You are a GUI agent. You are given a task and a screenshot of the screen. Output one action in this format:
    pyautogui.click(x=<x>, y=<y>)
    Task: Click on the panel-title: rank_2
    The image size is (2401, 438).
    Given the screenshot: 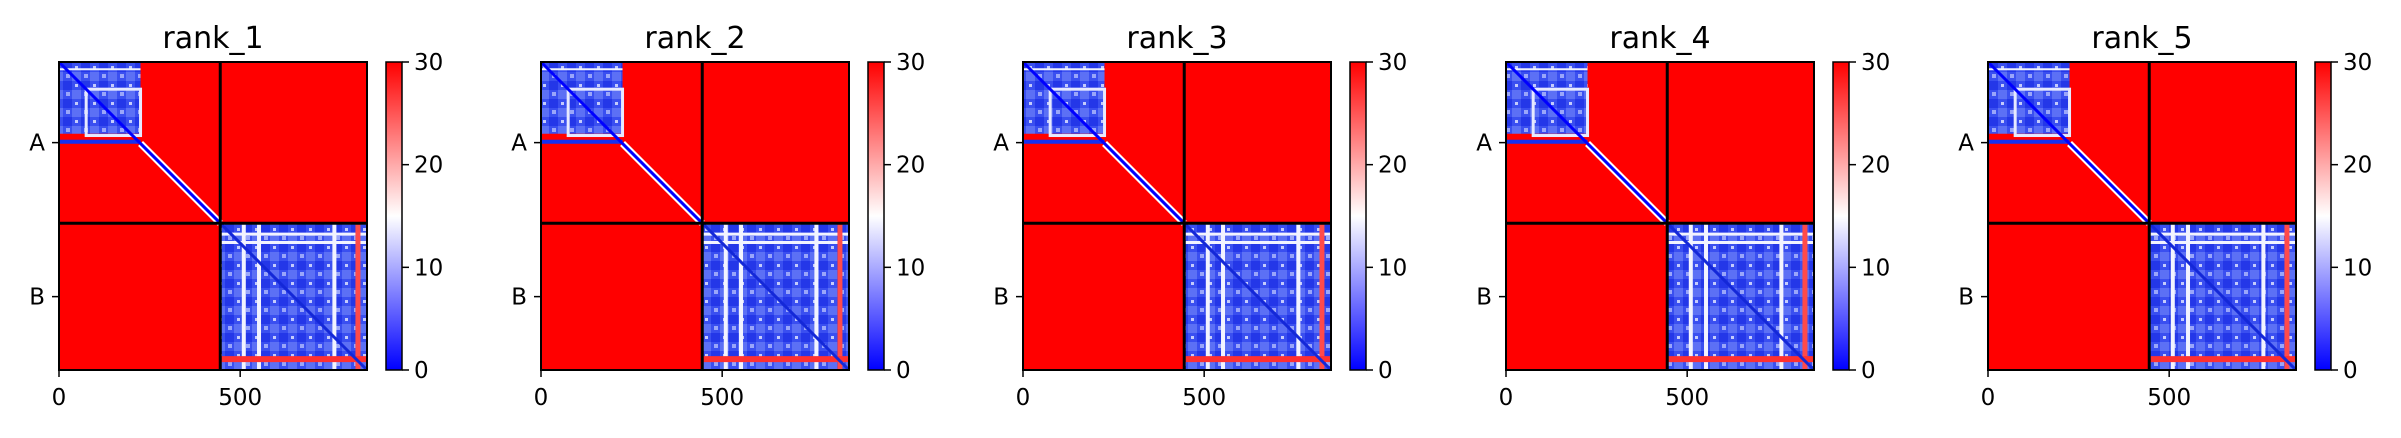 What is the action you would take?
    pyautogui.click(x=694, y=38)
    